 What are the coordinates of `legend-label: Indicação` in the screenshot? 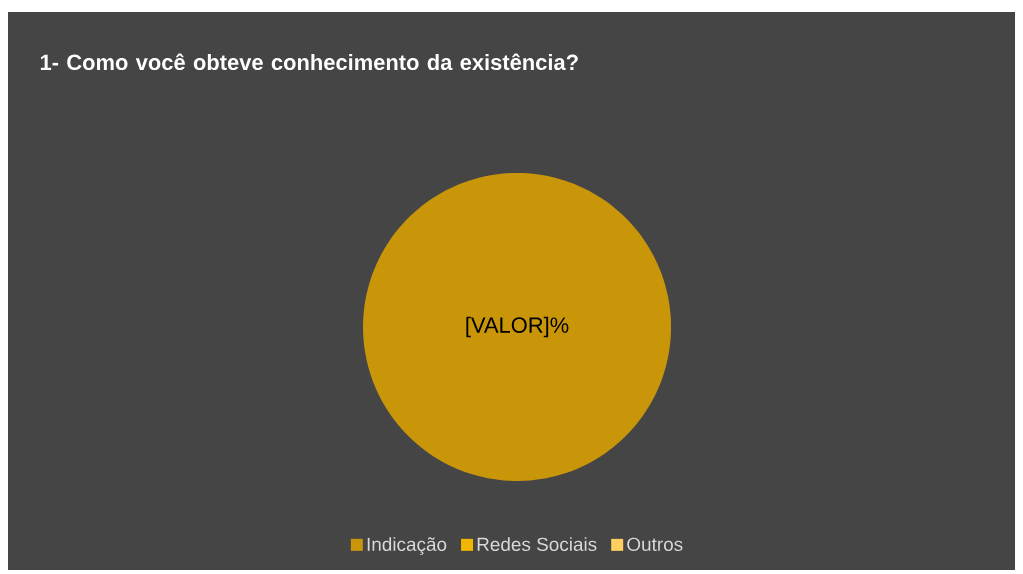 It's located at (407, 546).